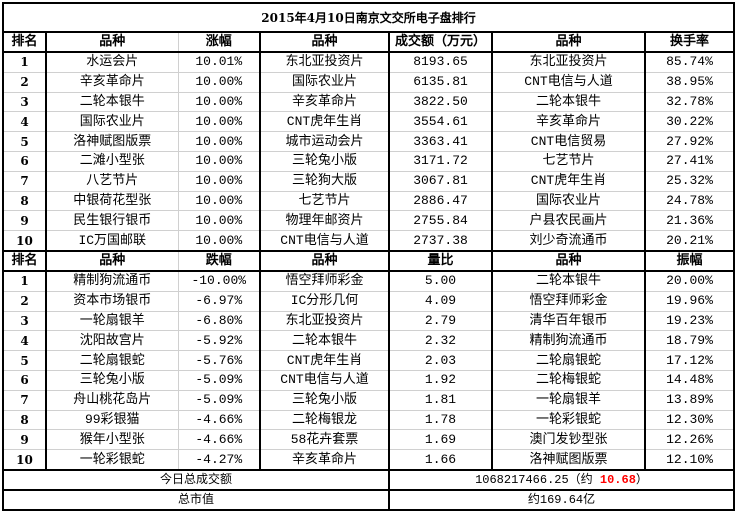 The height and width of the screenshot is (511, 736). What do you see at coordinates (690, 440) in the screenshot?
I see `cell-value-c: 12.26%` at bounding box center [690, 440].